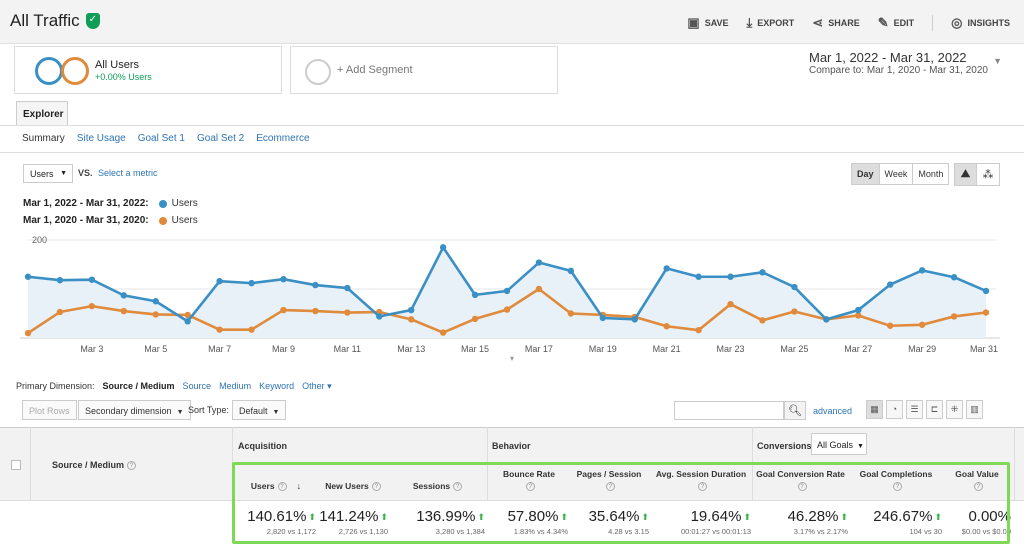 Image resolution: width=1024 pixels, height=554 pixels. I want to click on legend-previous: Mar 1, 2020 - Mar 31, 2020: Users, so click(110, 220).